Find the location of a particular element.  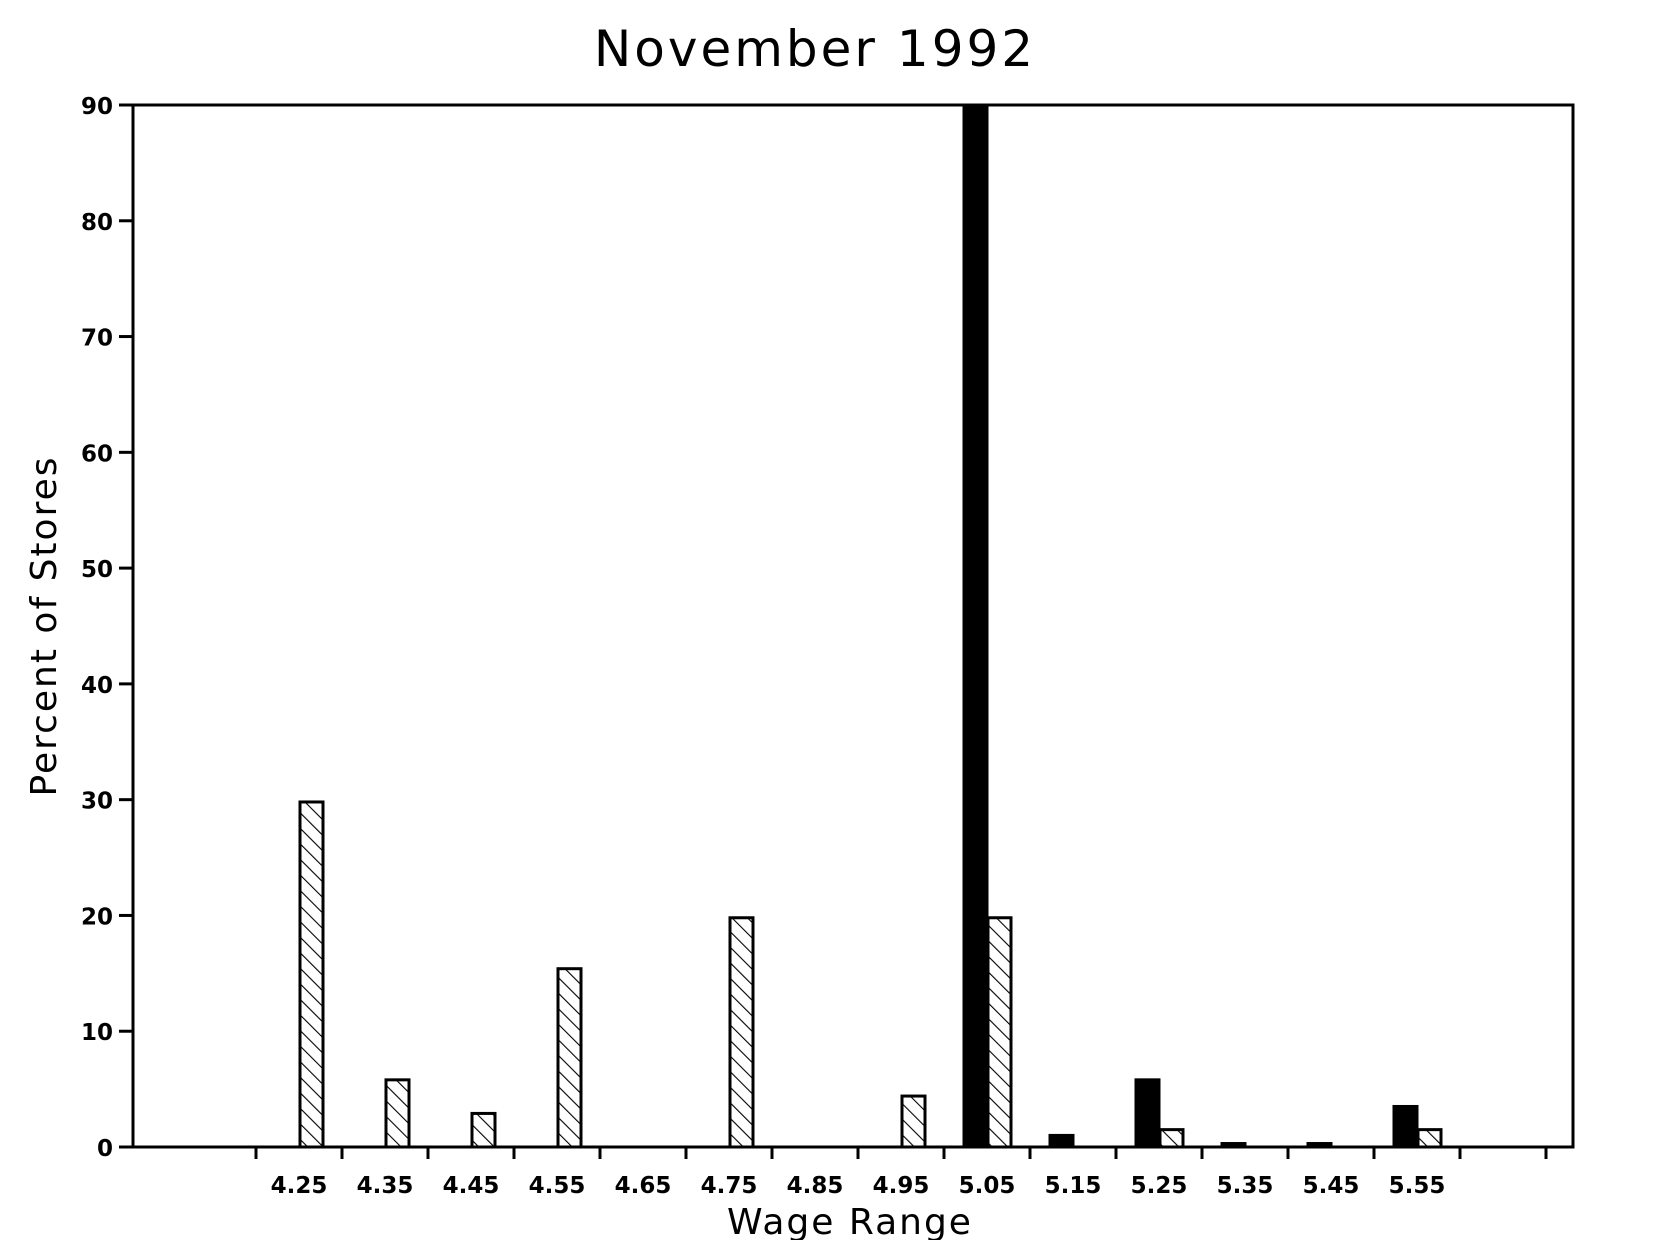

y-tick-label: 90 is located at coordinates (97, 107).